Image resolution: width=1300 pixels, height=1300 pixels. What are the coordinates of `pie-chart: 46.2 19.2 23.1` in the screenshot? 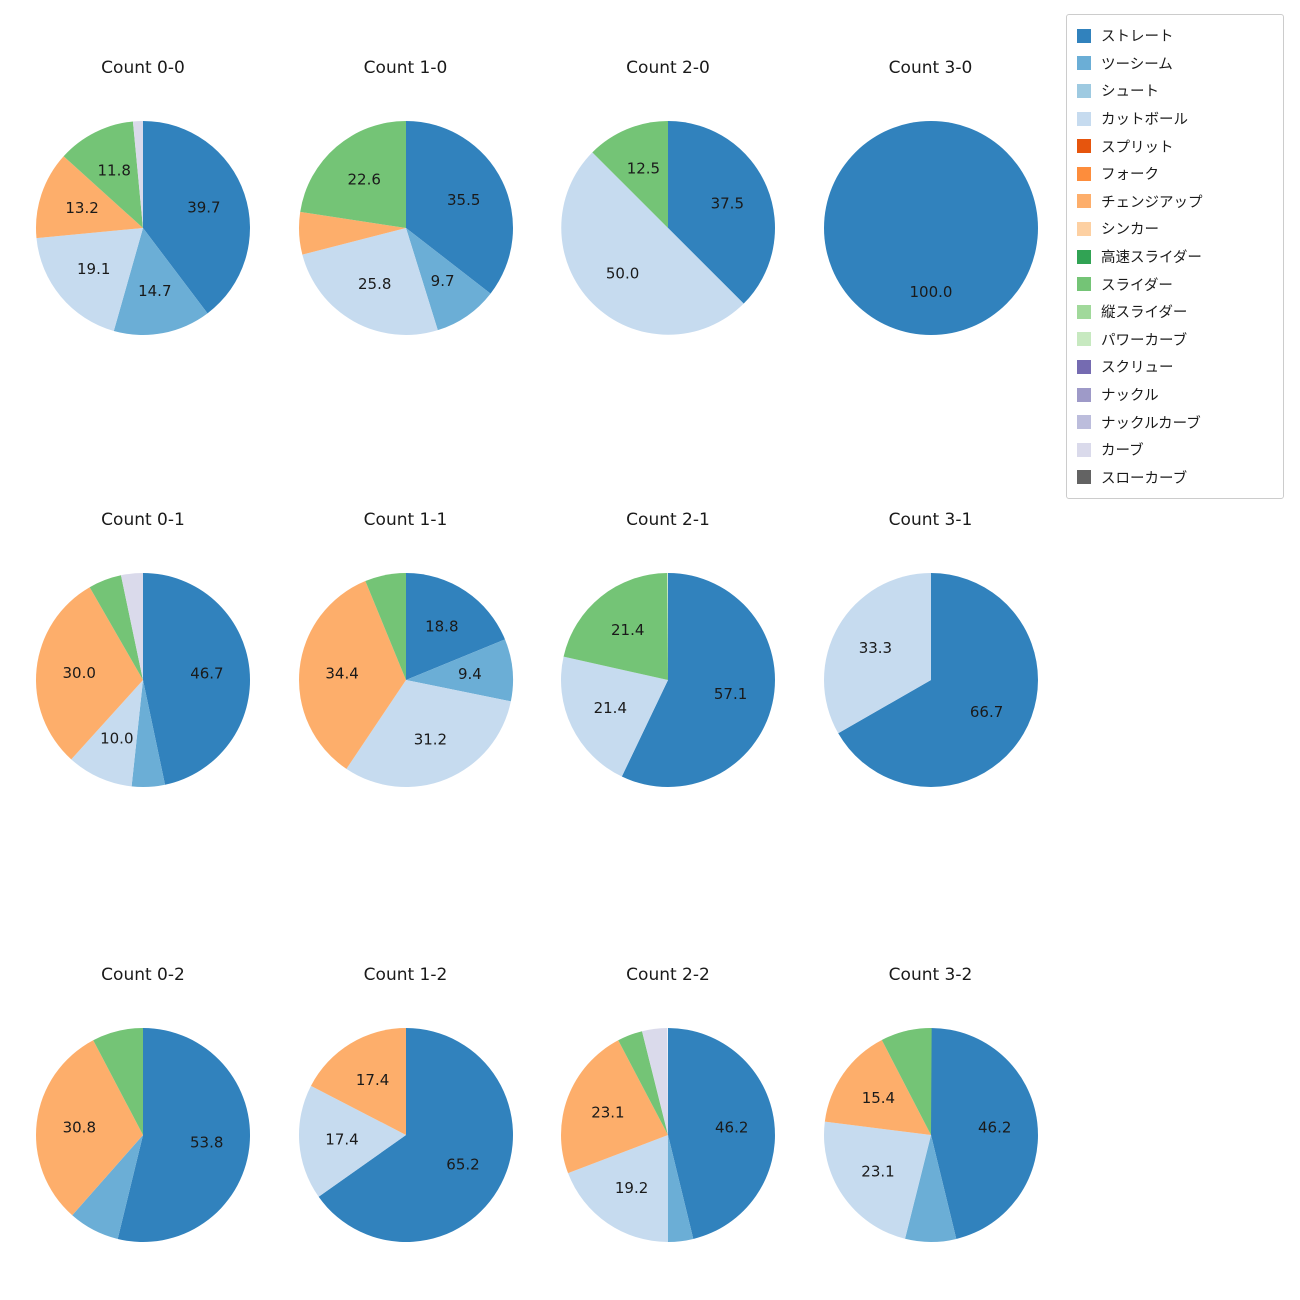 It's located at (668, 1135).